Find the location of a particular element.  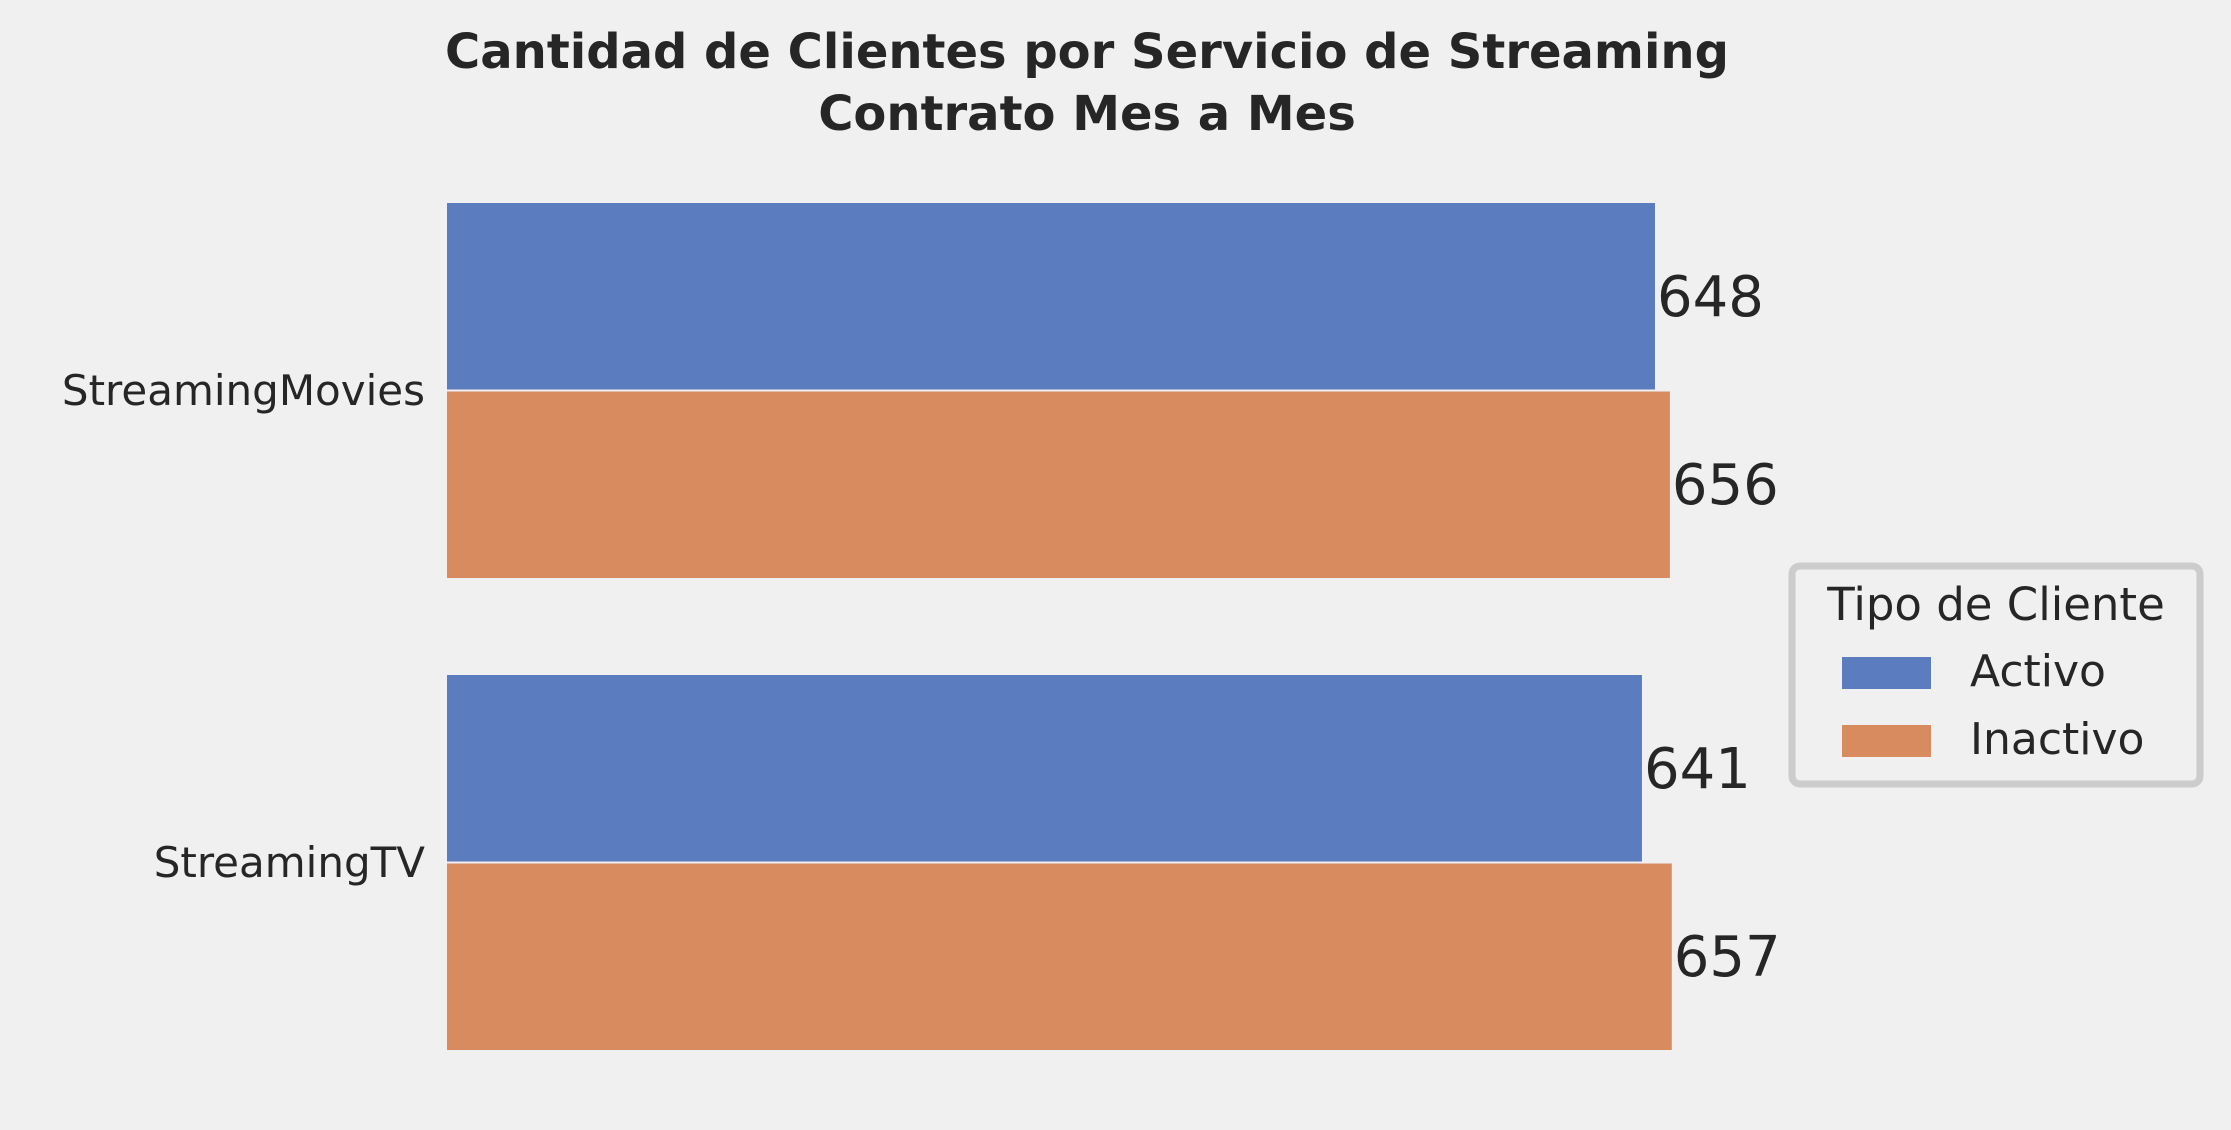

category-labels: StreamingMovies StreamingTV is located at coordinates (243, 626).